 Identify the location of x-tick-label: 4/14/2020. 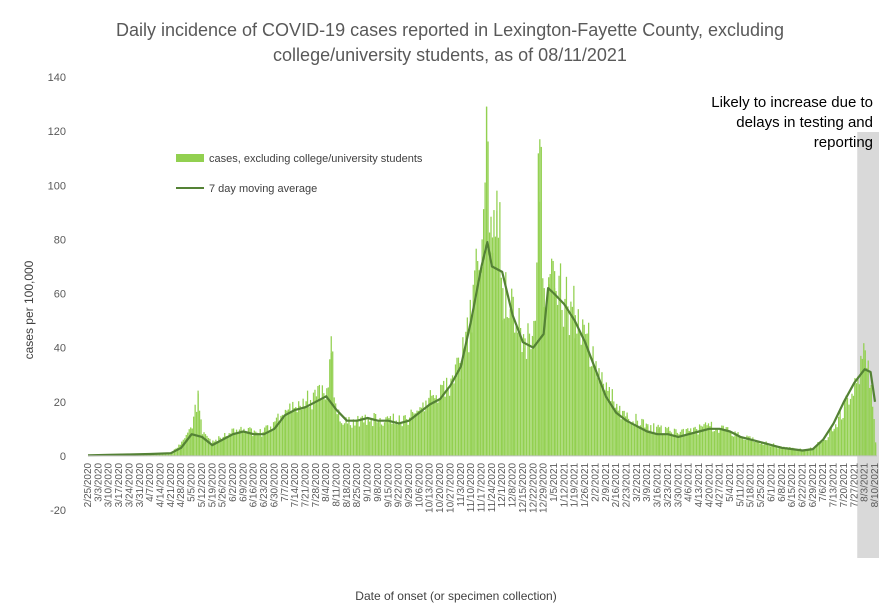
(160, 484).